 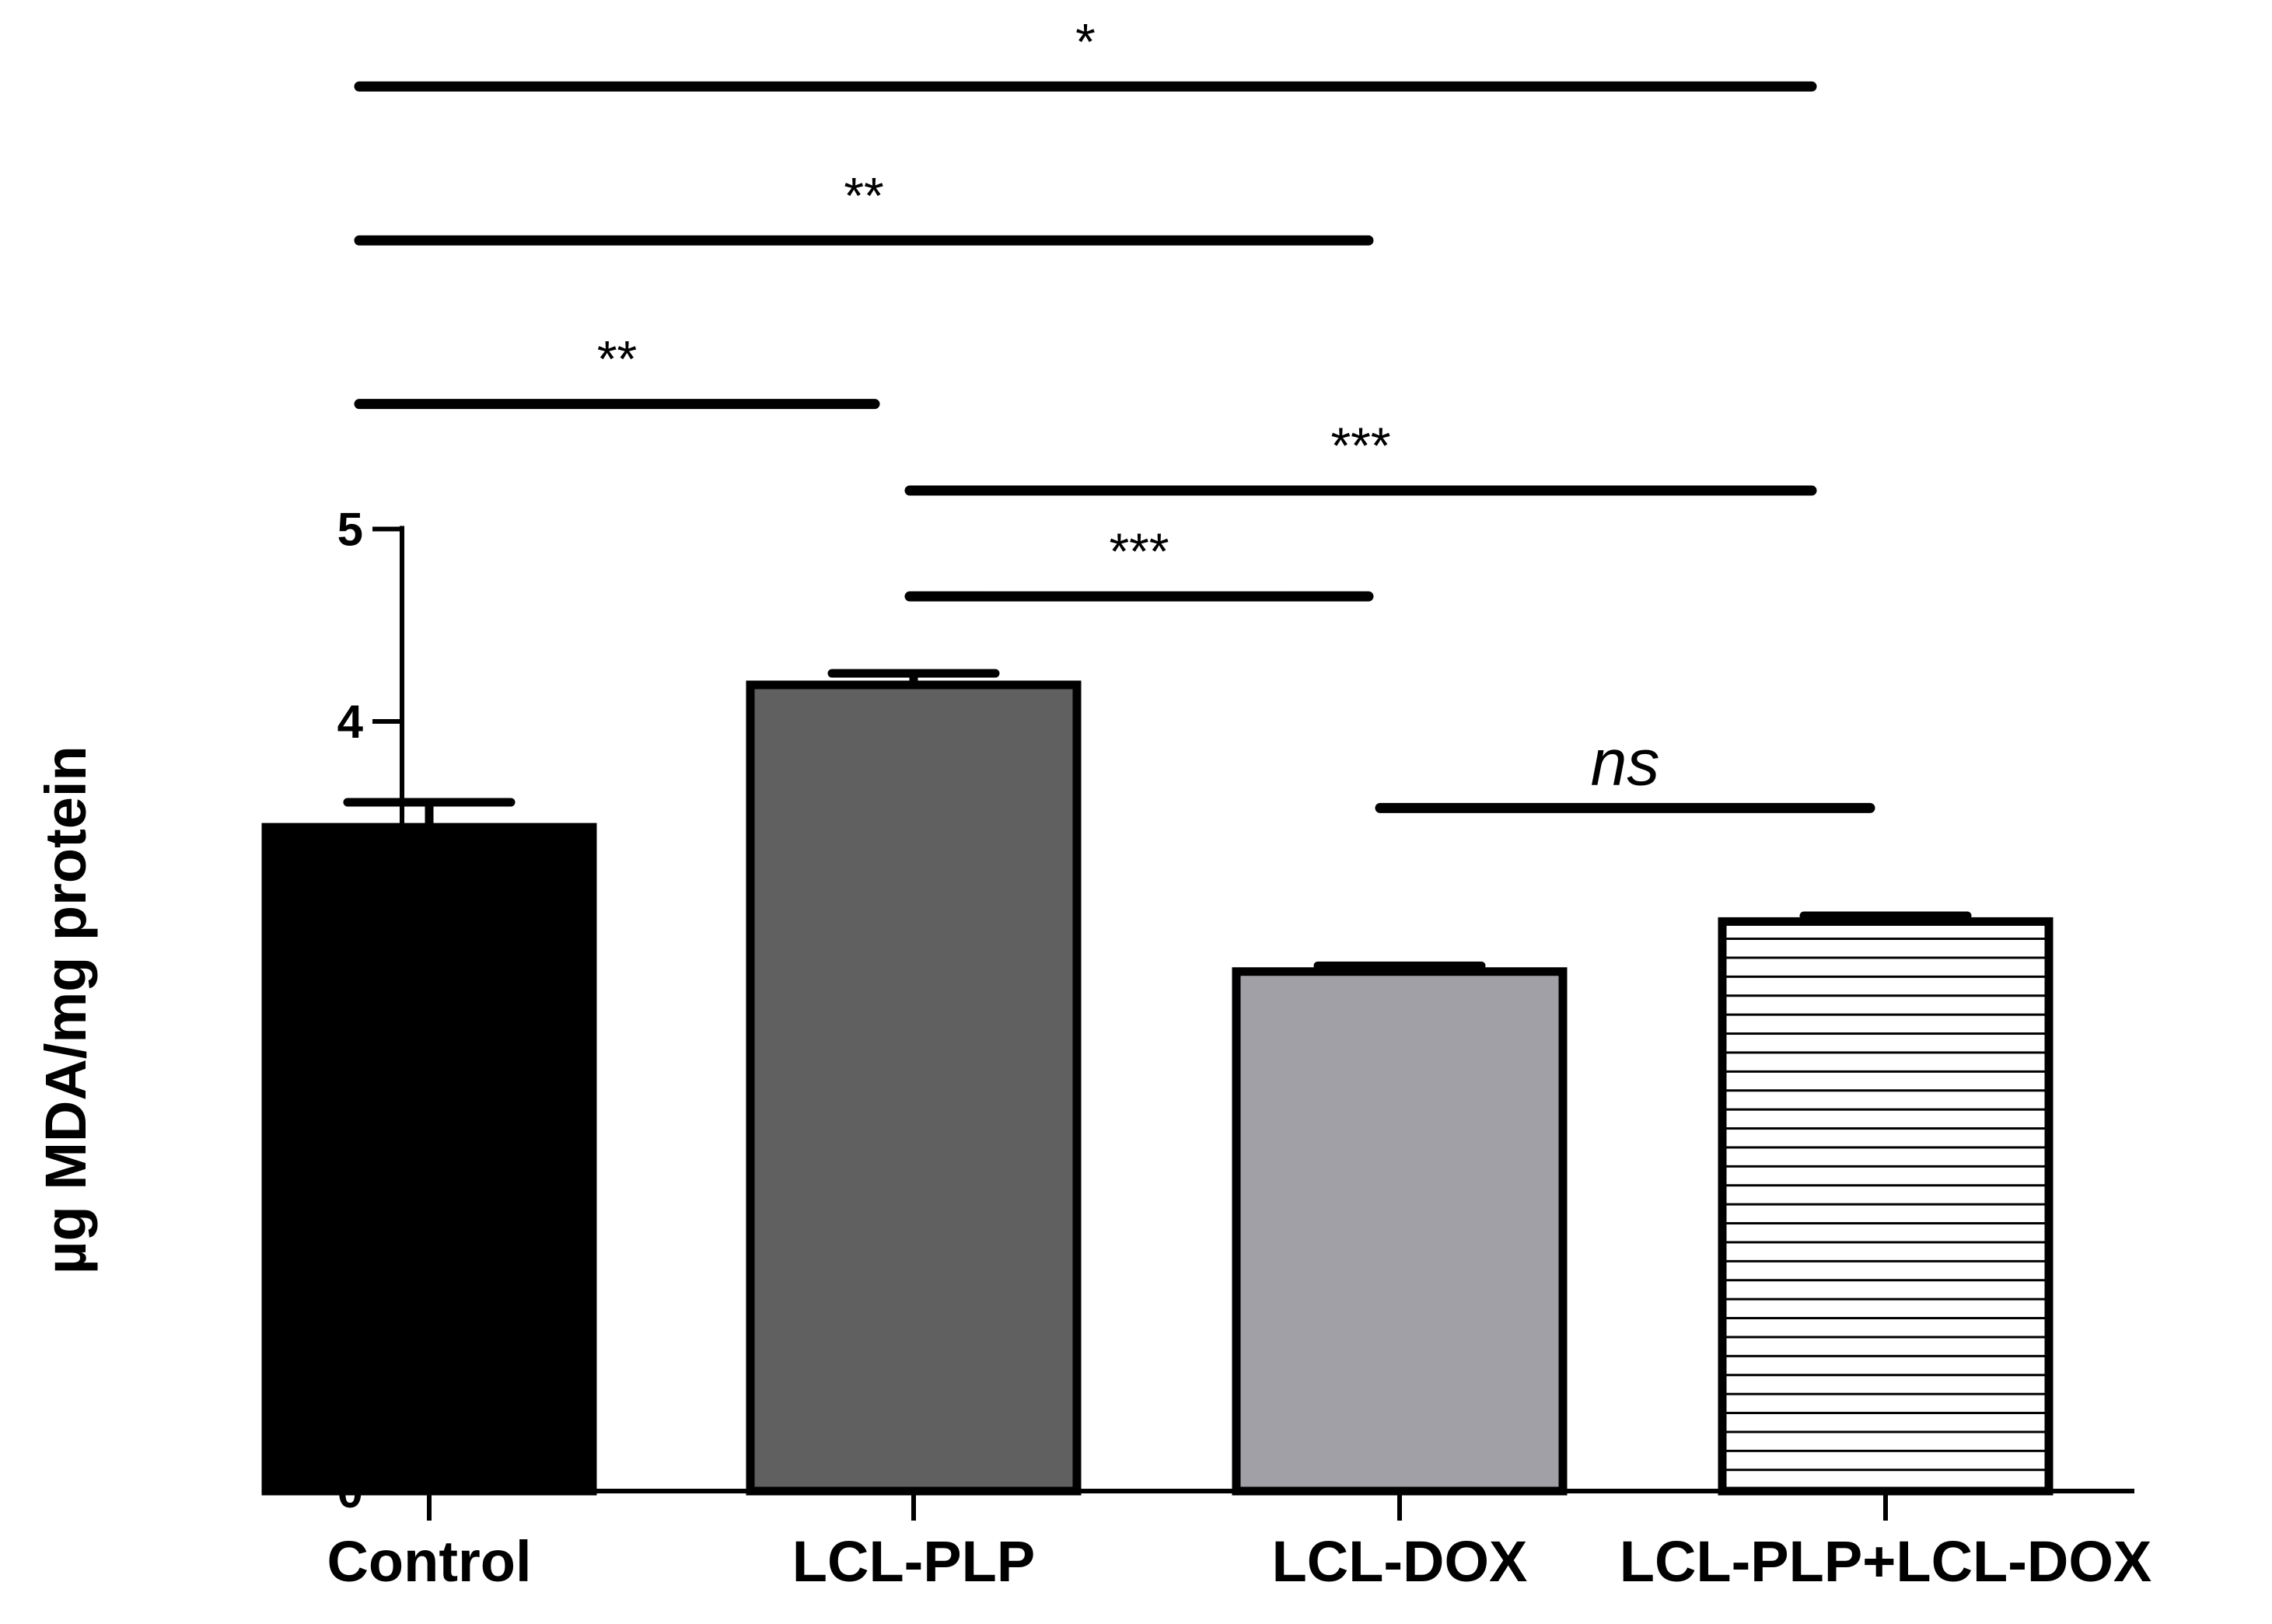 What do you see at coordinates (350, 1107) in the screenshot?
I see `y-tick-label: 2` at bounding box center [350, 1107].